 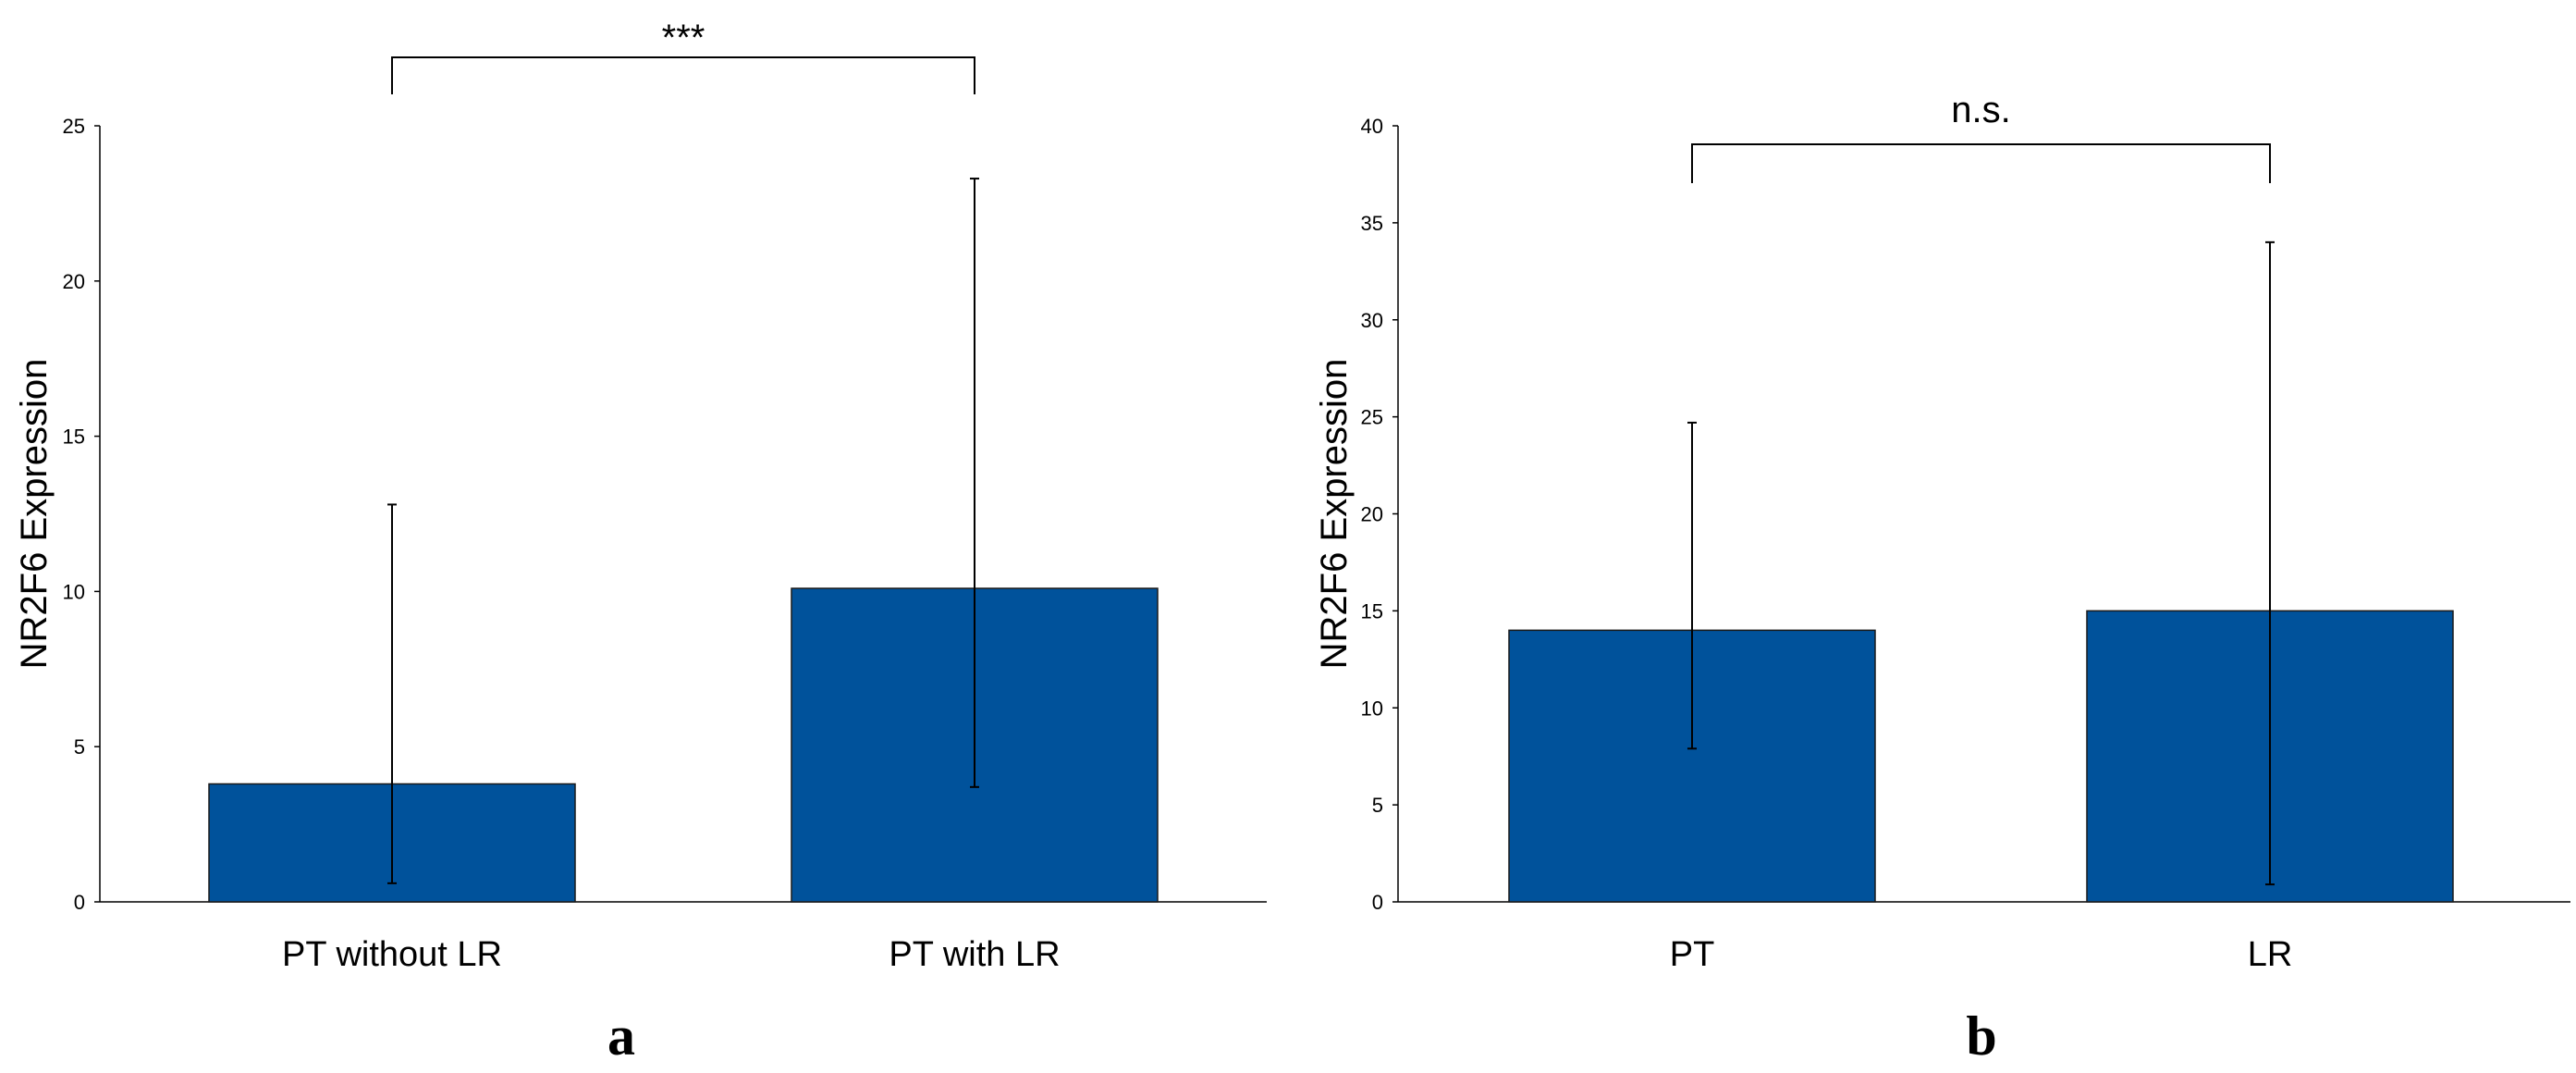 I want to click on y-tick-label: 30, so click(x=1372, y=321).